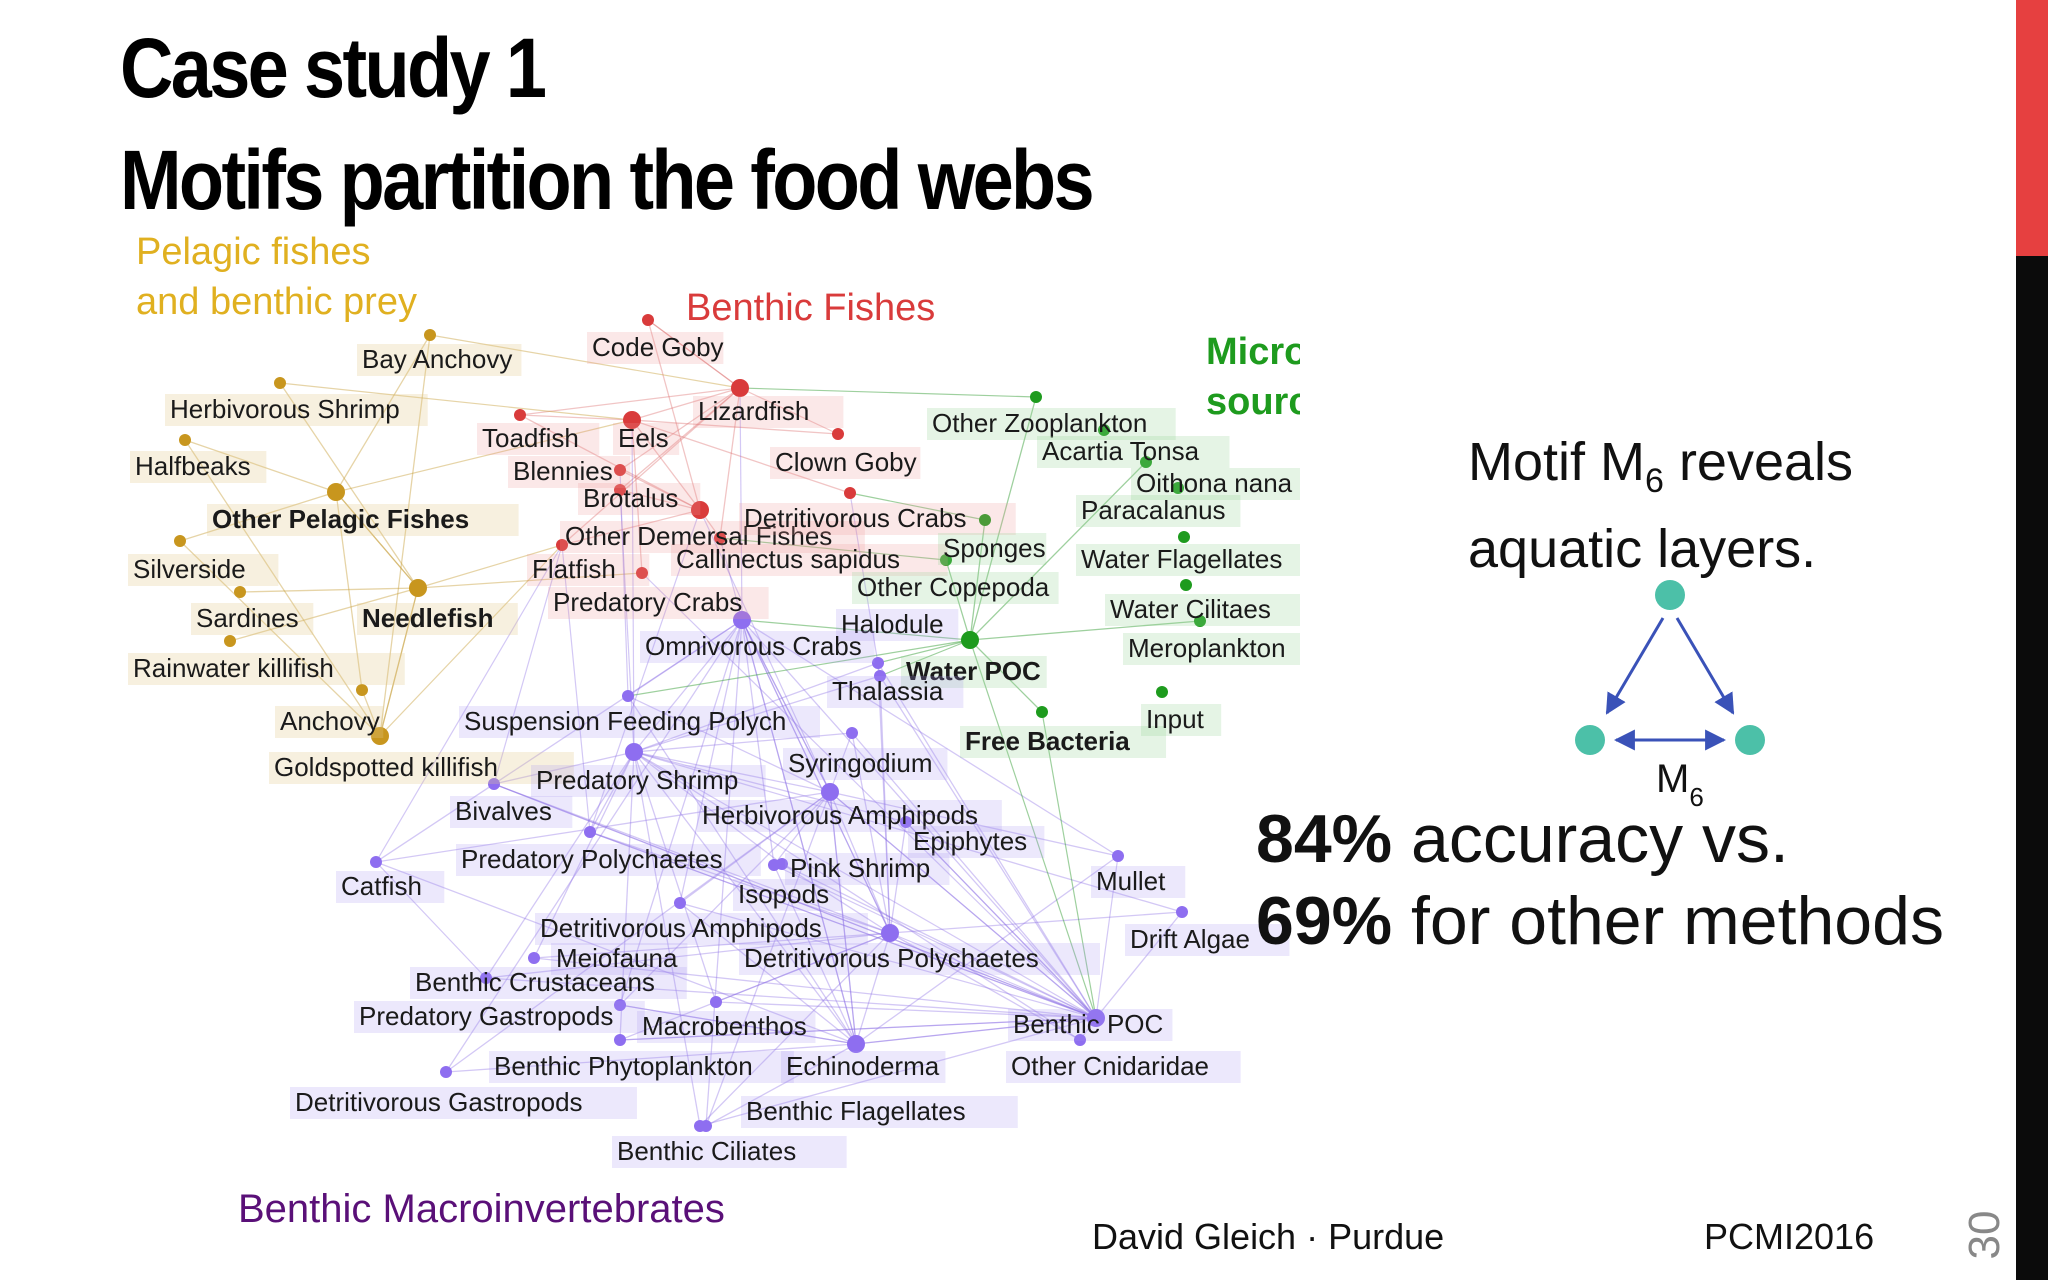 The width and height of the screenshot is (2048, 1280). I want to click on node-label: Sponges, so click(994, 548).